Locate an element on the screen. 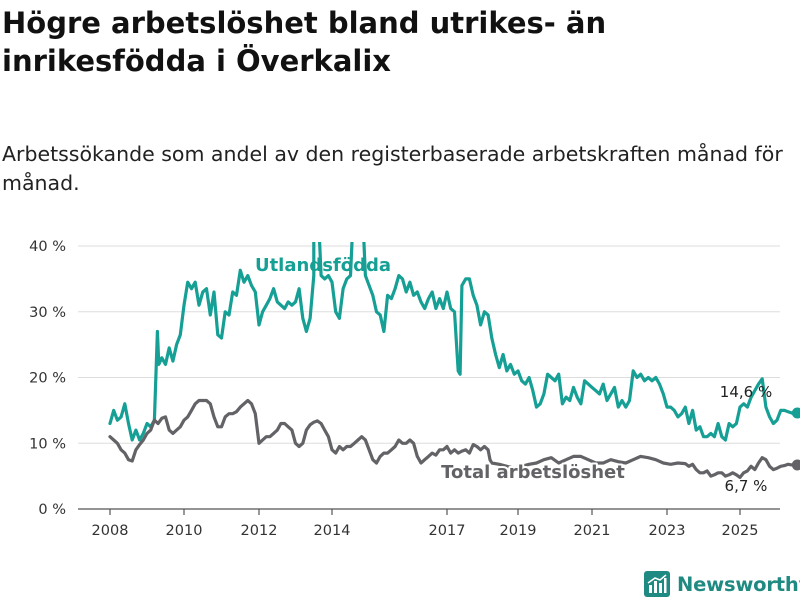 The width and height of the screenshot is (800, 600). x-tick-label: 2021 is located at coordinates (592, 531).